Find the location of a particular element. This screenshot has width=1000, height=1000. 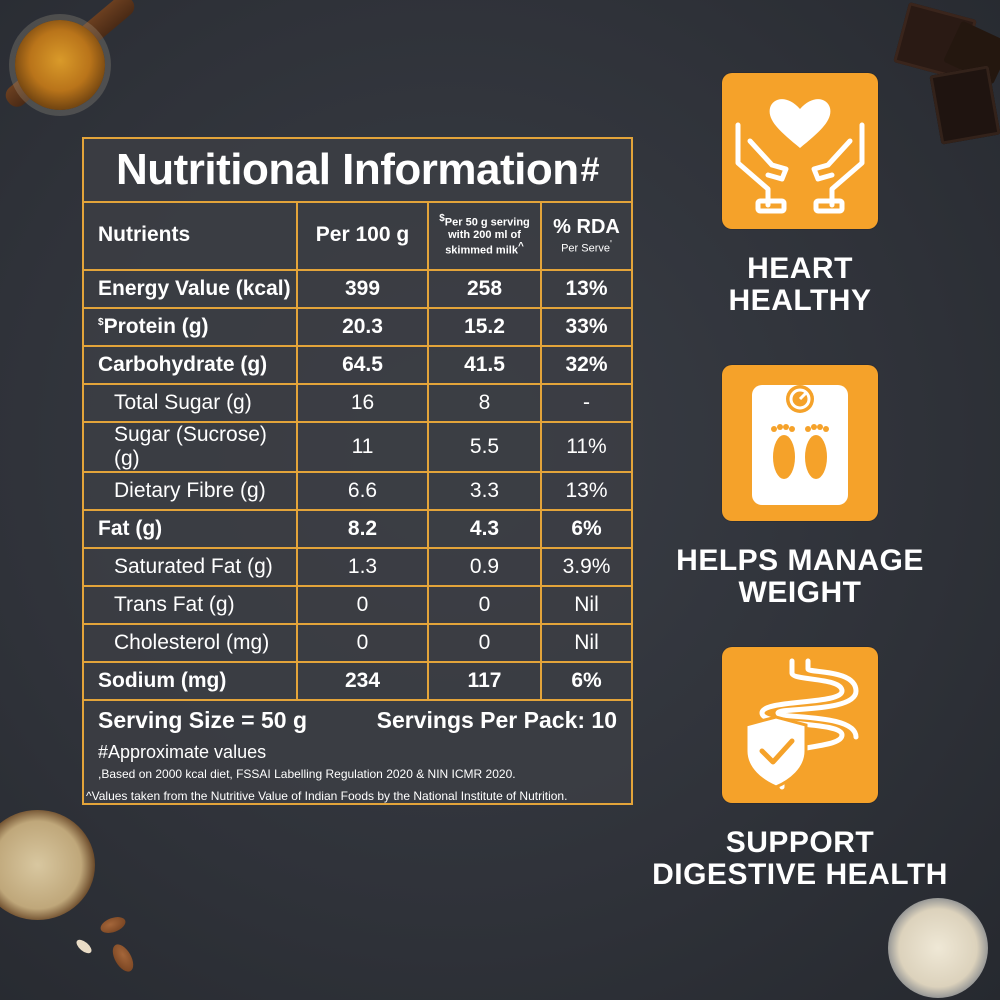

oats-spoon-image is located at coordinates (47, 865).